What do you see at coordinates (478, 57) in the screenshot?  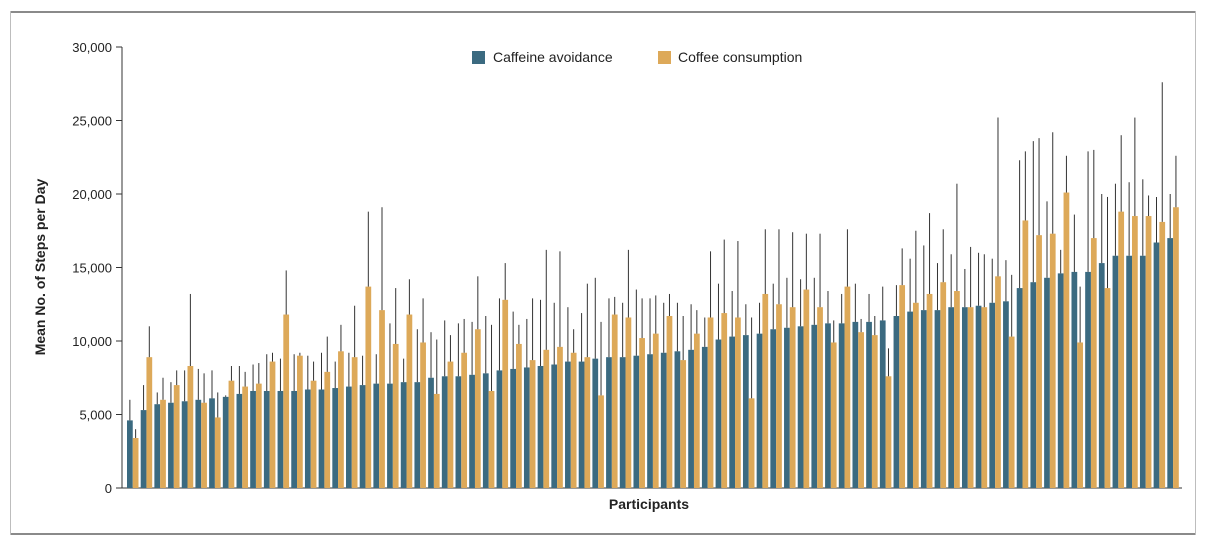 I see `legend-swatch-caffeine-avoidance` at bounding box center [478, 57].